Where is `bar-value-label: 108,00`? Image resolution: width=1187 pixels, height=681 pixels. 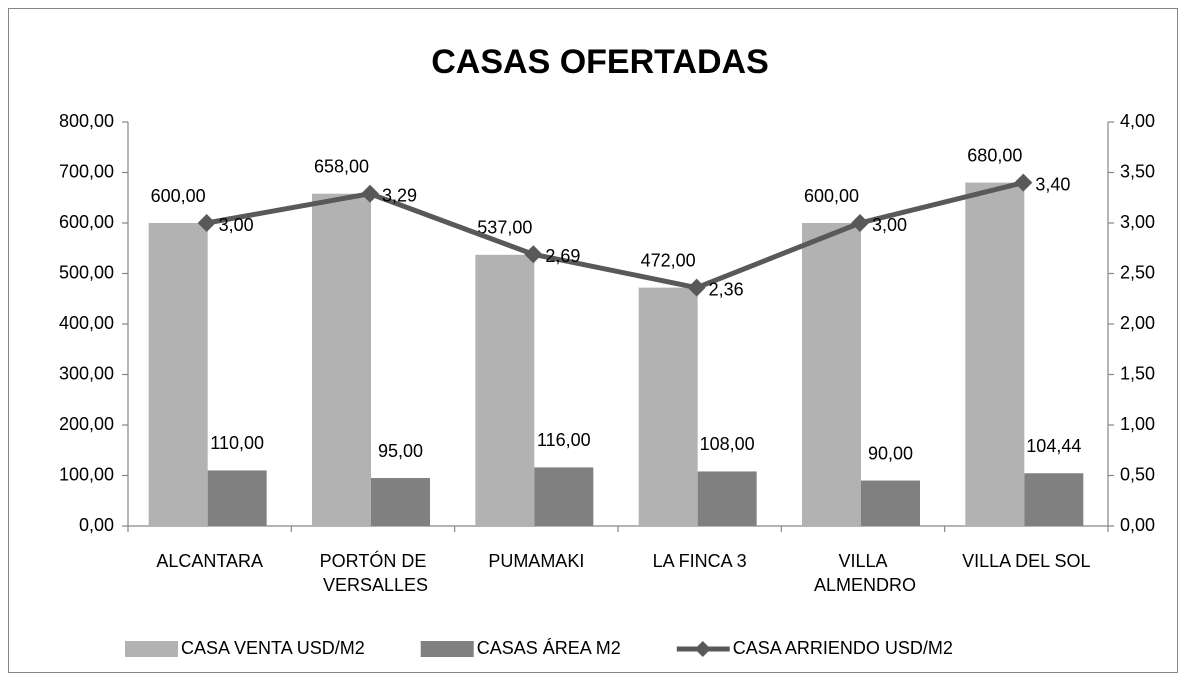
bar-value-label: 108,00 is located at coordinates (727, 444).